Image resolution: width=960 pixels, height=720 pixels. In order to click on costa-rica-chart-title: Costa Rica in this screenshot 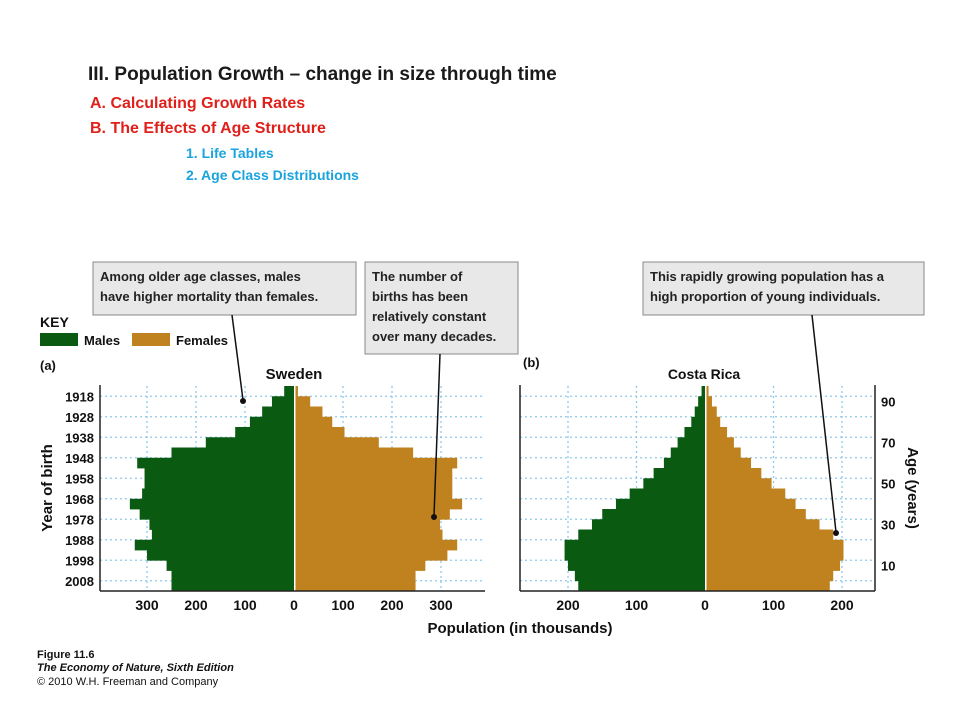, I will do `click(704, 374)`.